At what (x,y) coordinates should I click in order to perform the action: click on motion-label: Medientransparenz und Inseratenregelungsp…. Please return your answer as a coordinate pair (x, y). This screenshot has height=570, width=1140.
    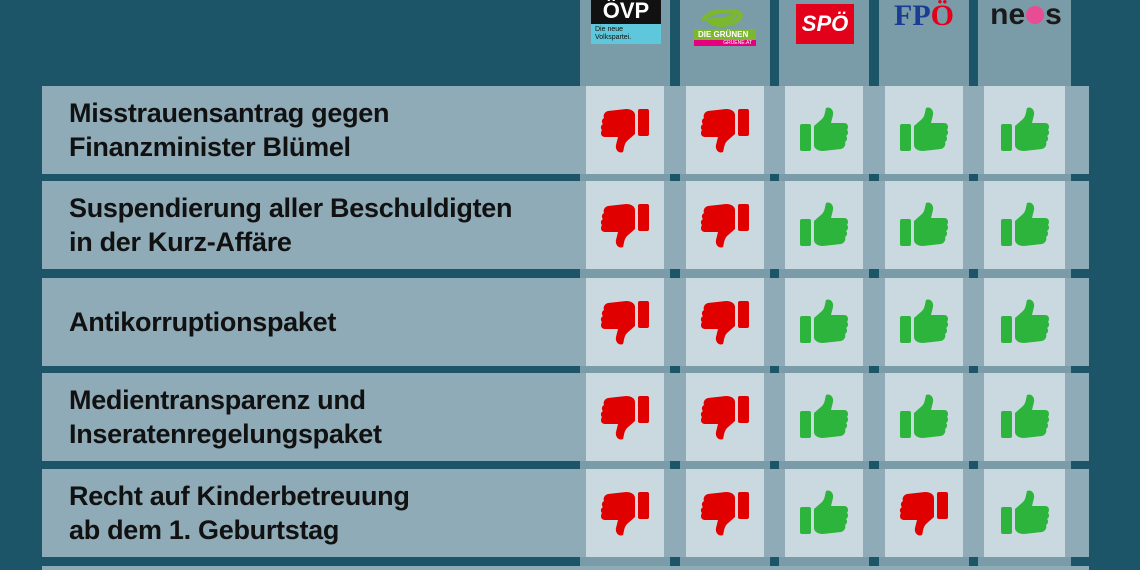
    Looking at the image, I should click on (225, 417).